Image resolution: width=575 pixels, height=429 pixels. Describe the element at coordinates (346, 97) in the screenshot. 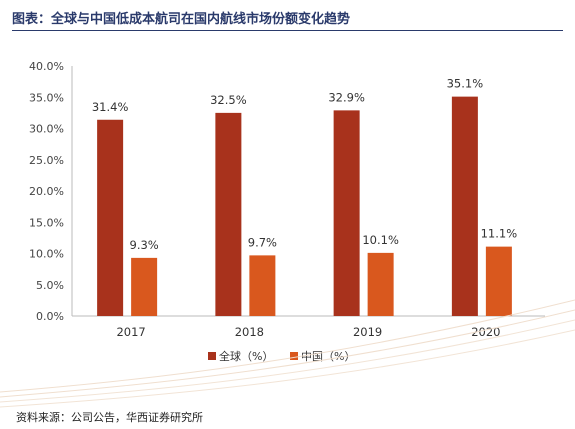

I see `data-label: 32.9%` at that location.